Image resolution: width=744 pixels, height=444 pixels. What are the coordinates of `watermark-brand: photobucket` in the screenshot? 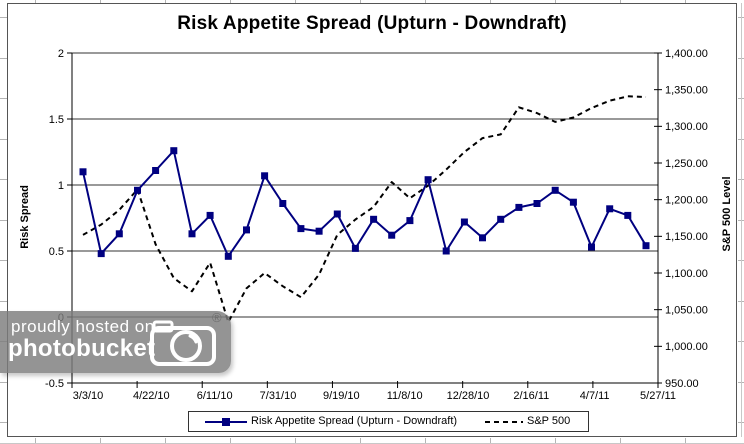 It's located at (82, 348).